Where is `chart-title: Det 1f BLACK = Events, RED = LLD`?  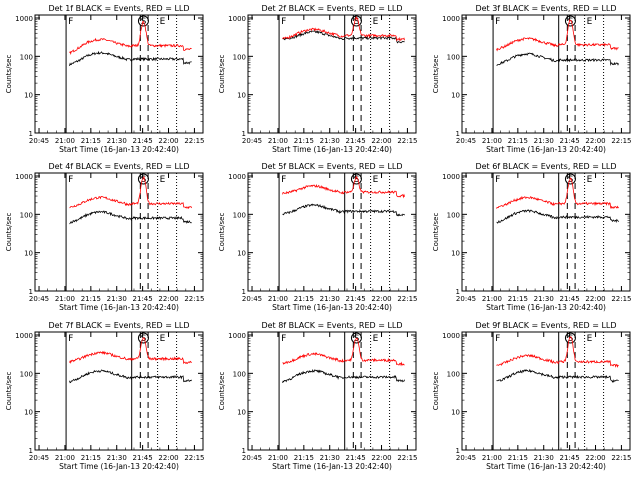
chart-title: Det 1f BLACK = Events, RED = LLD is located at coordinates (118, 8).